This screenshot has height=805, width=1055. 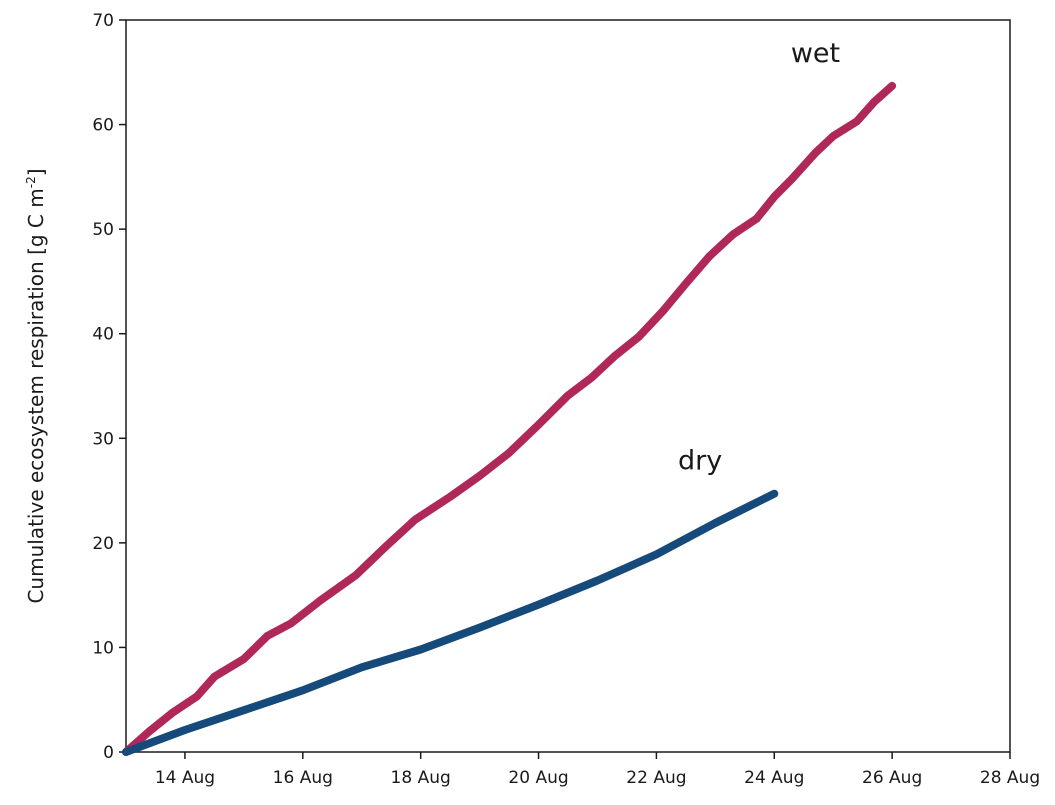 I want to click on y-tick-label: 40, so click(x=103, y=335).